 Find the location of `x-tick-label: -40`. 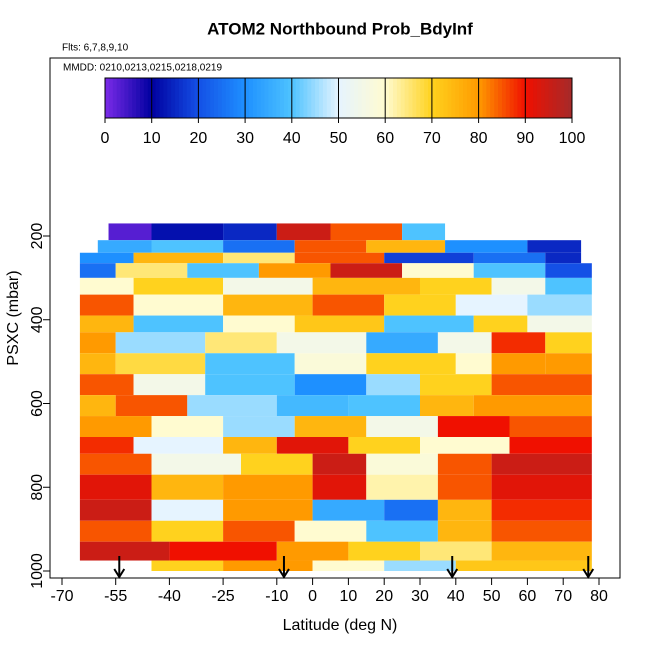

x-tick-label: -40 is located at coordinates (169, 596).